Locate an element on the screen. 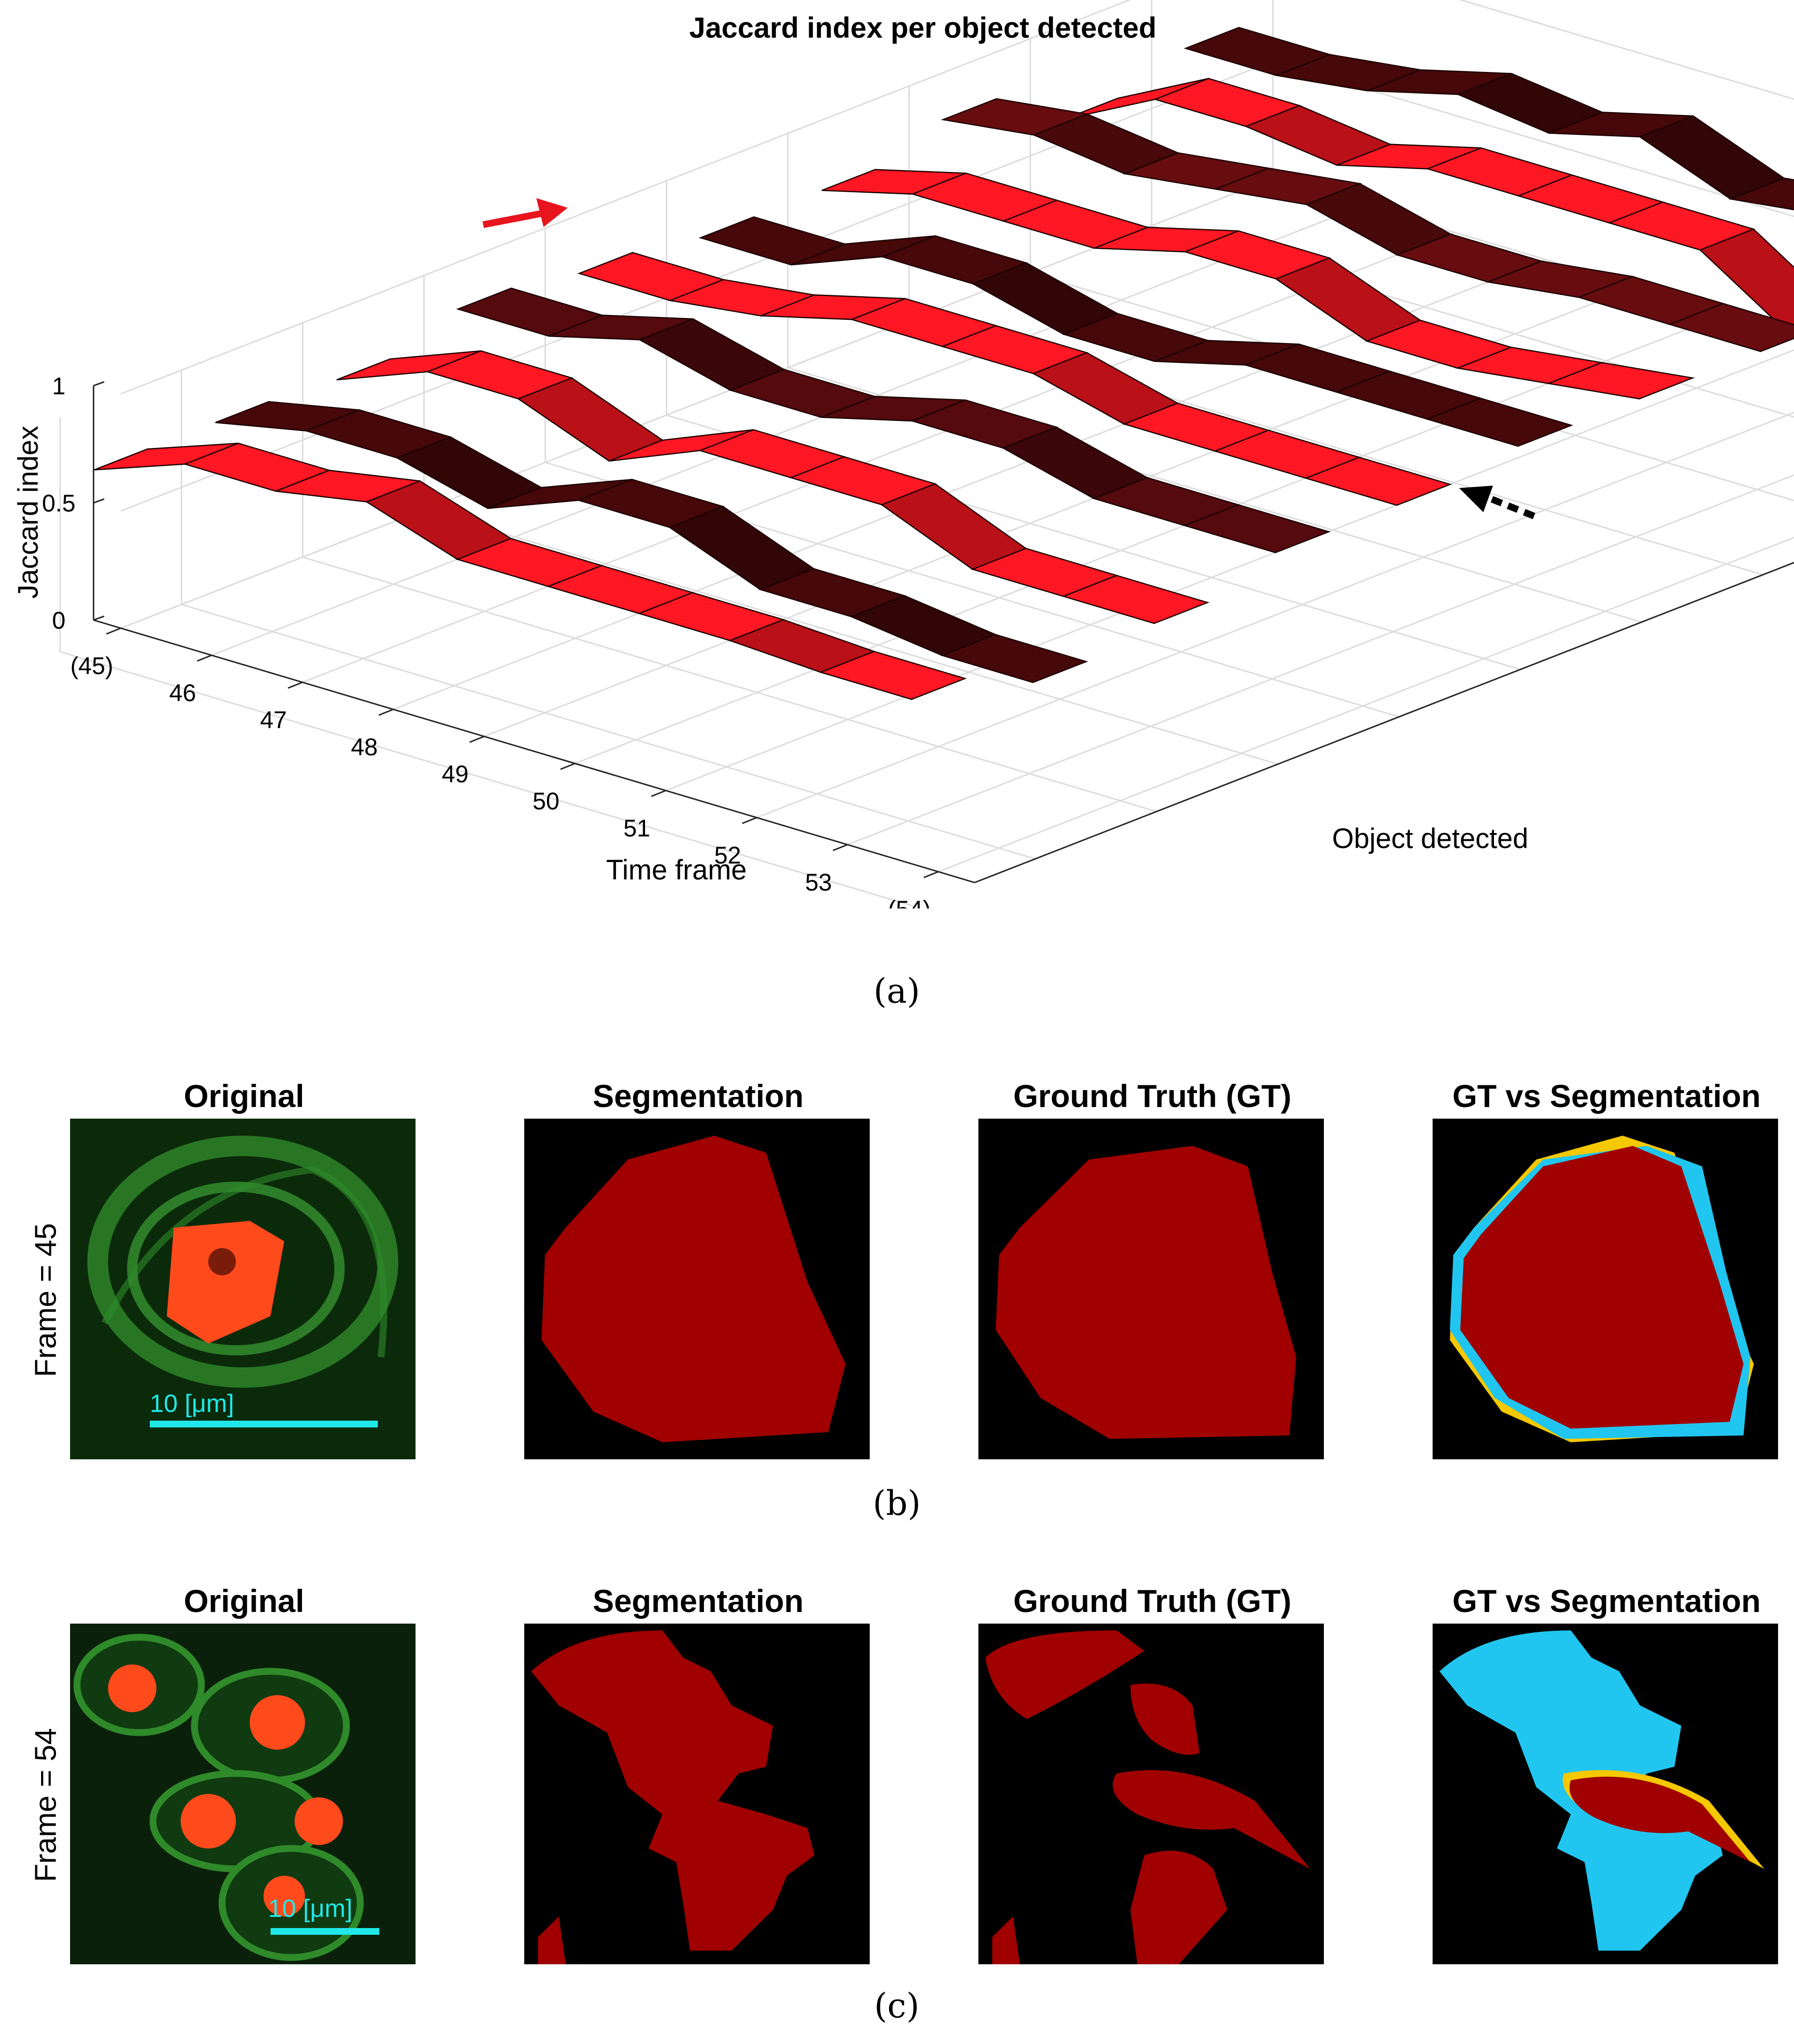 Image resolution: width=1794 pixels, height=2044 pixels. row-label-frame-45: Frame = 45 is located at coordinates (46, 1300).